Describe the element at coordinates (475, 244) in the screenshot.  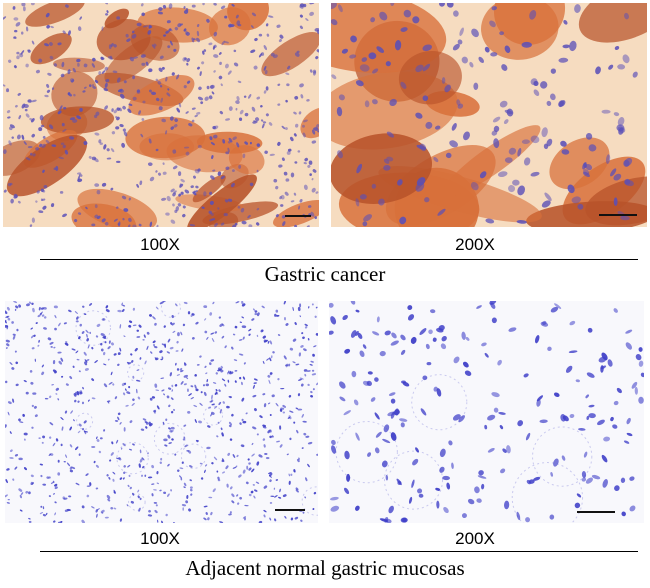
I see `magnification-label-cancer-200x: 200X` at that location.